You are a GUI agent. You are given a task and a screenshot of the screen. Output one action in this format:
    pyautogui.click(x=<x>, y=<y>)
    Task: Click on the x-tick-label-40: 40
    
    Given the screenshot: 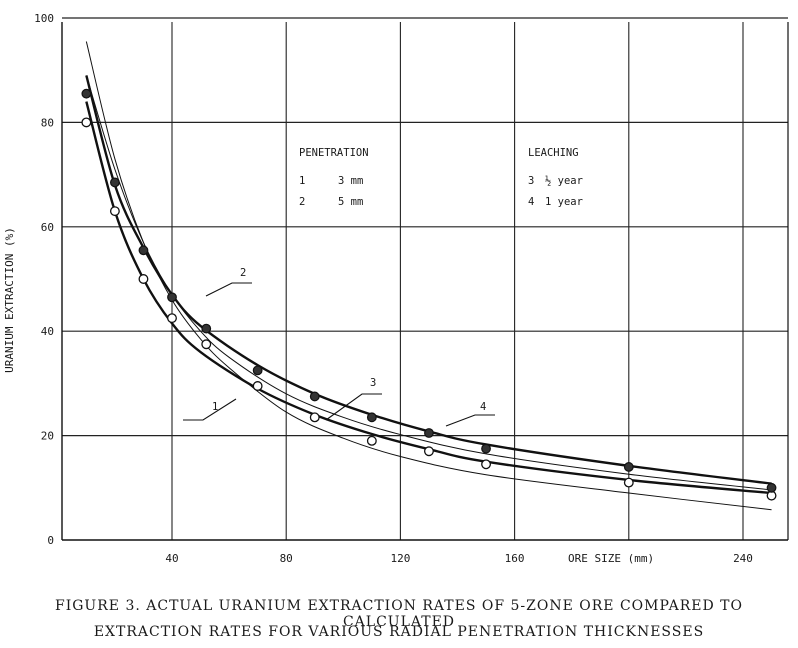 What is the action you would take?
    pyautogui.click(x=171, y=558)
    